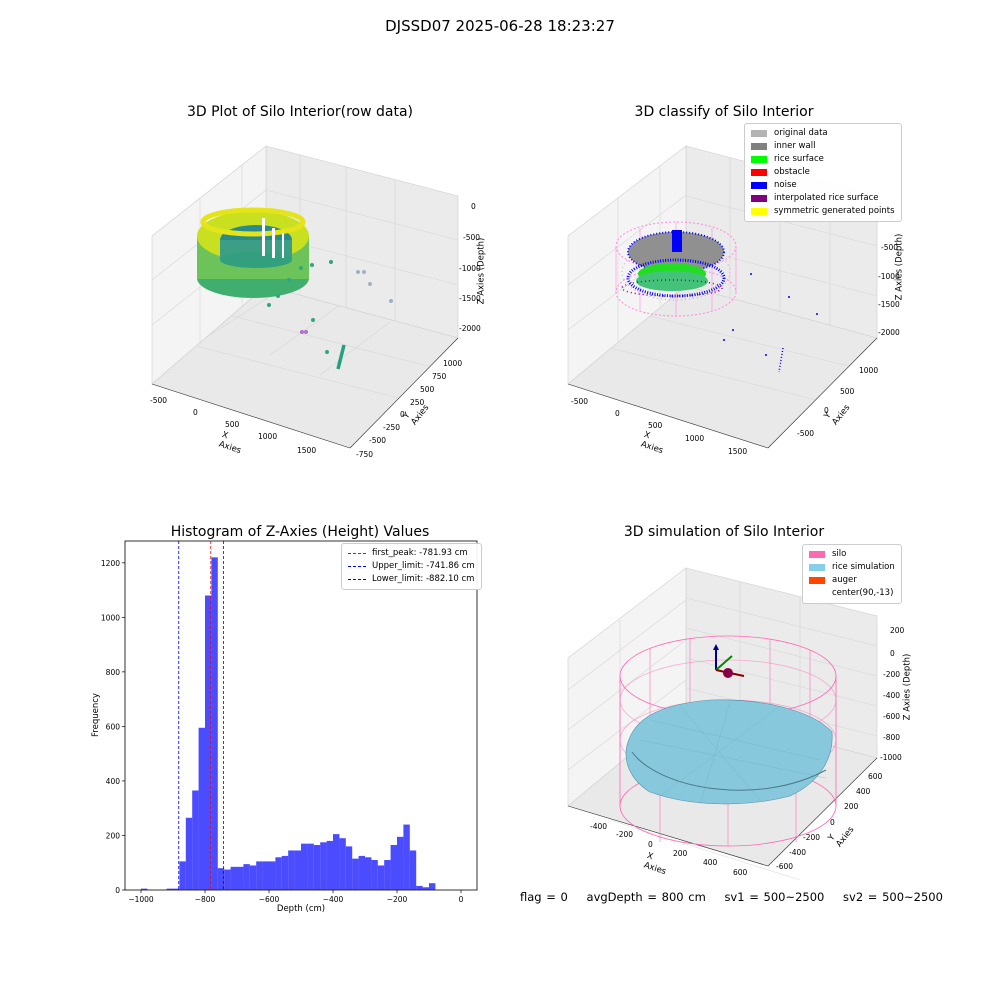  I want to click on y-tick-label: 600, so click(113, 726).